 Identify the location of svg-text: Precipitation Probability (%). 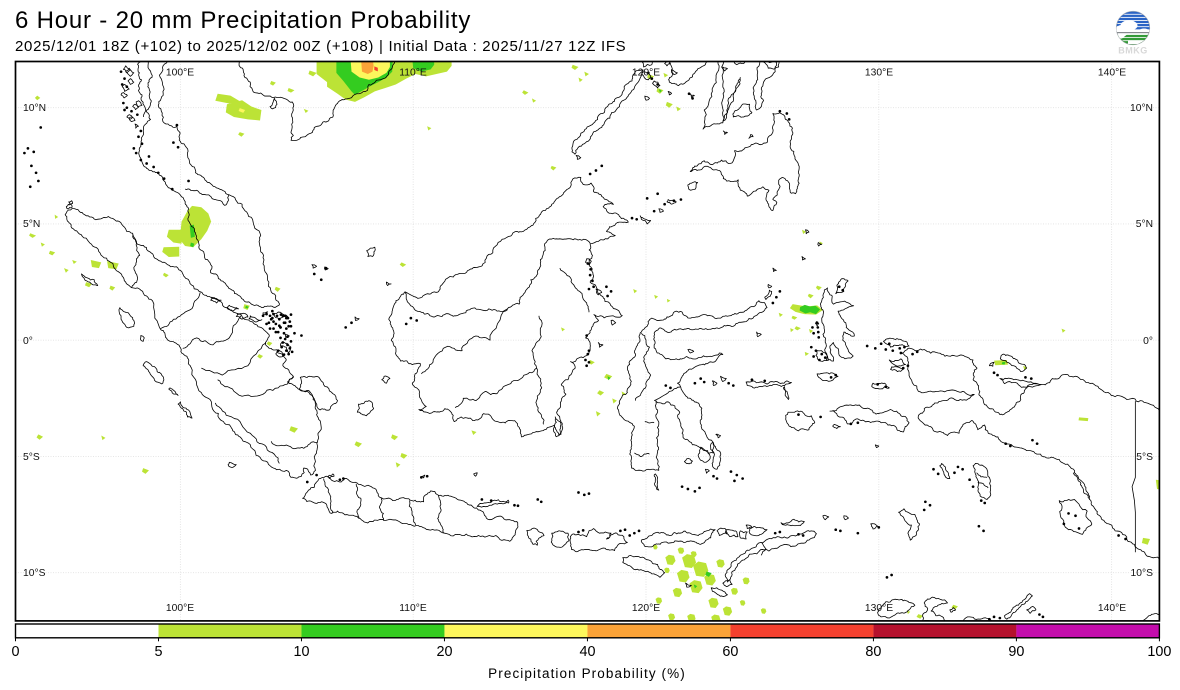
(587, 673).